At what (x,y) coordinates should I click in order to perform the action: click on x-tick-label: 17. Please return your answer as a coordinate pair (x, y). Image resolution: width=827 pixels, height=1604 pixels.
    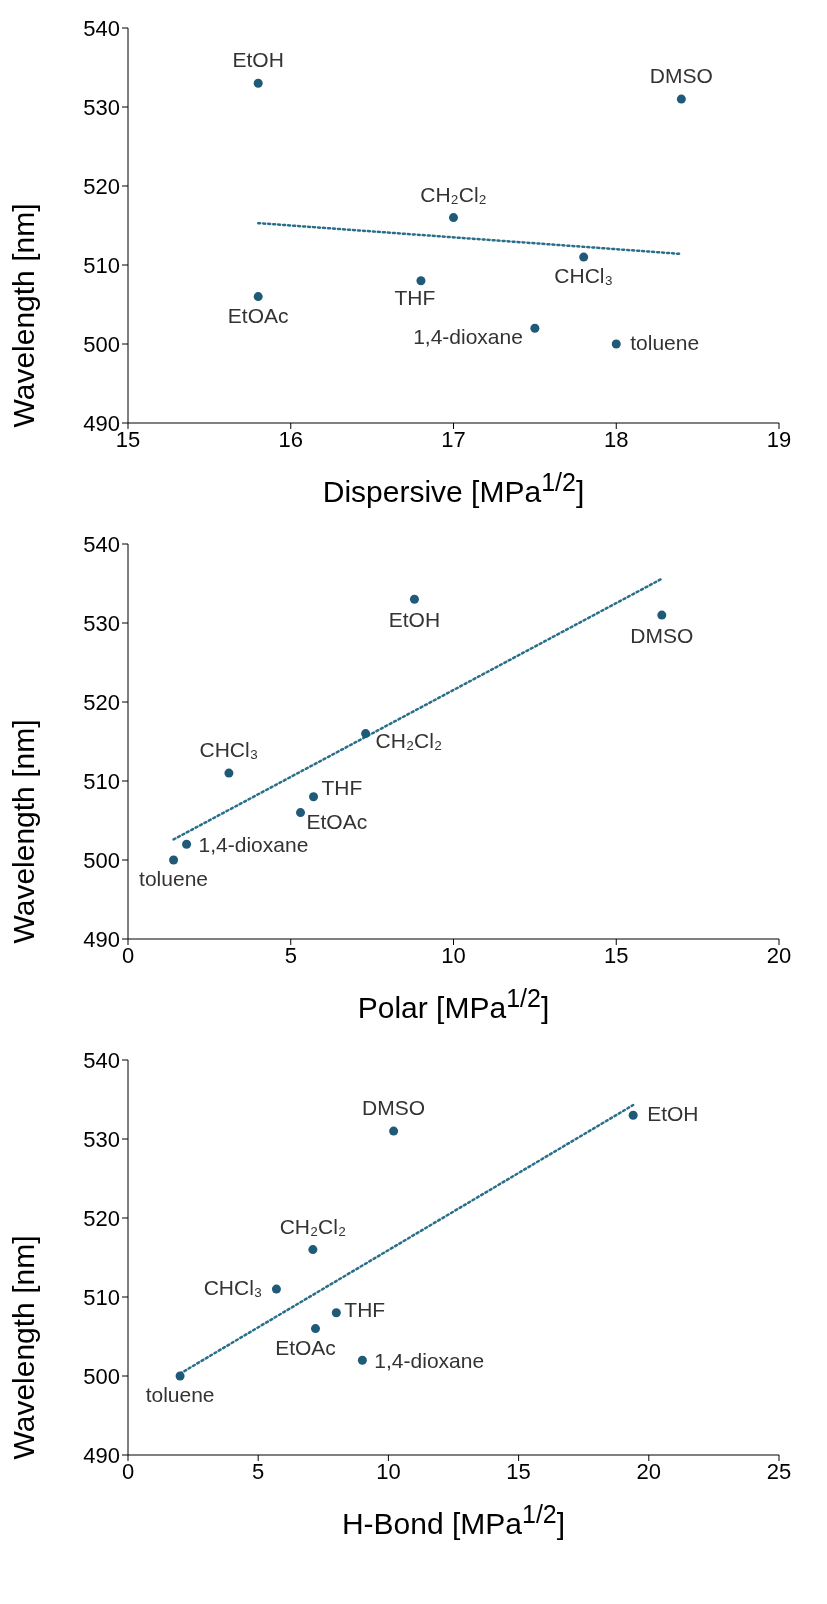
    Looking at the image, I should click on (453, 439).